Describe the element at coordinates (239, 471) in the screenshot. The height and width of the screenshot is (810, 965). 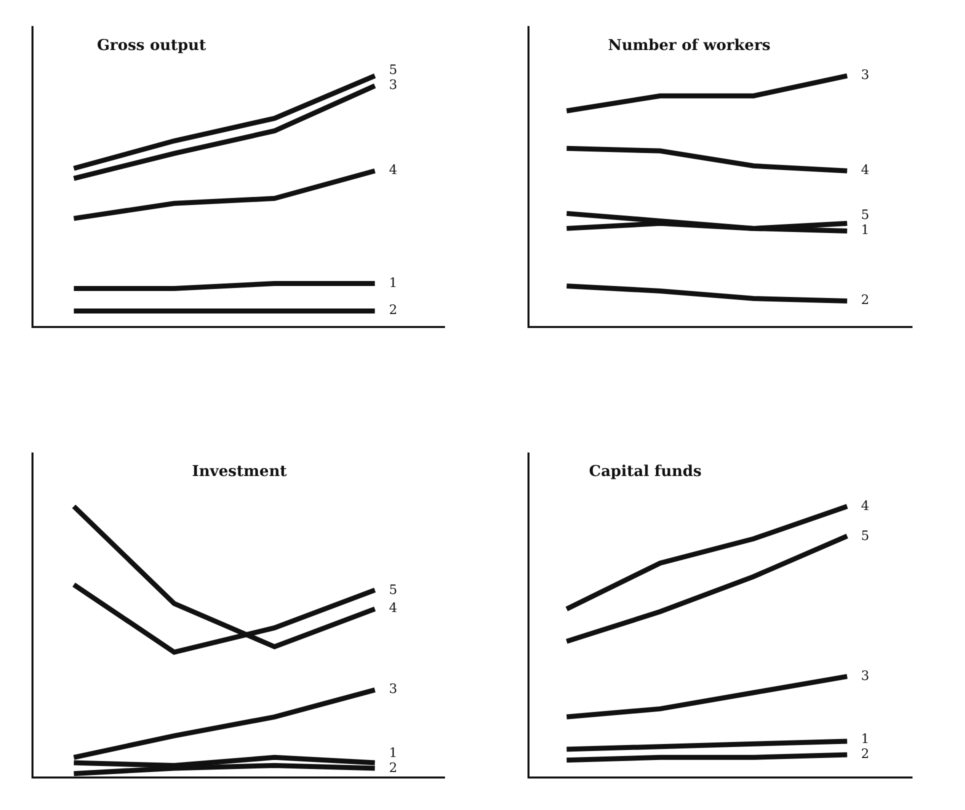
I see `chart-title: Investment` at that location.